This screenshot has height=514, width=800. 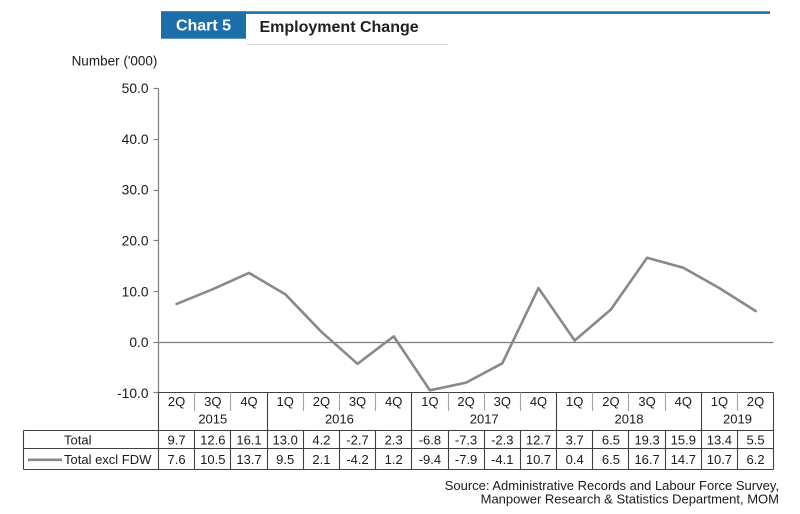 What do you see at coordinates (321, 439) in the screenshot?
I see `svg-text: 4.2` at bounding box center [321, 439].